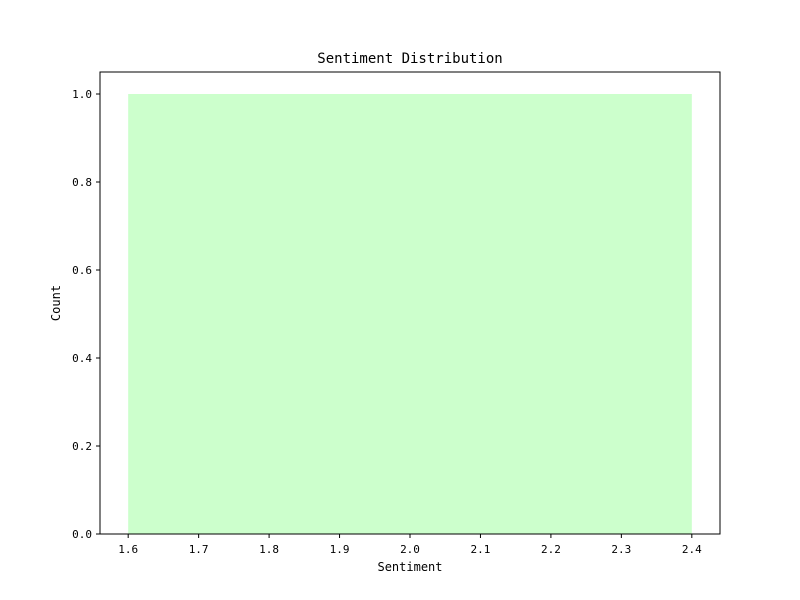 The height and width of the screenshot is (600, 800). What do you see at coordinates (692, 549) in the screenshot?
I see `x-tick-label: 2.4` at bounding box center [692, 549].